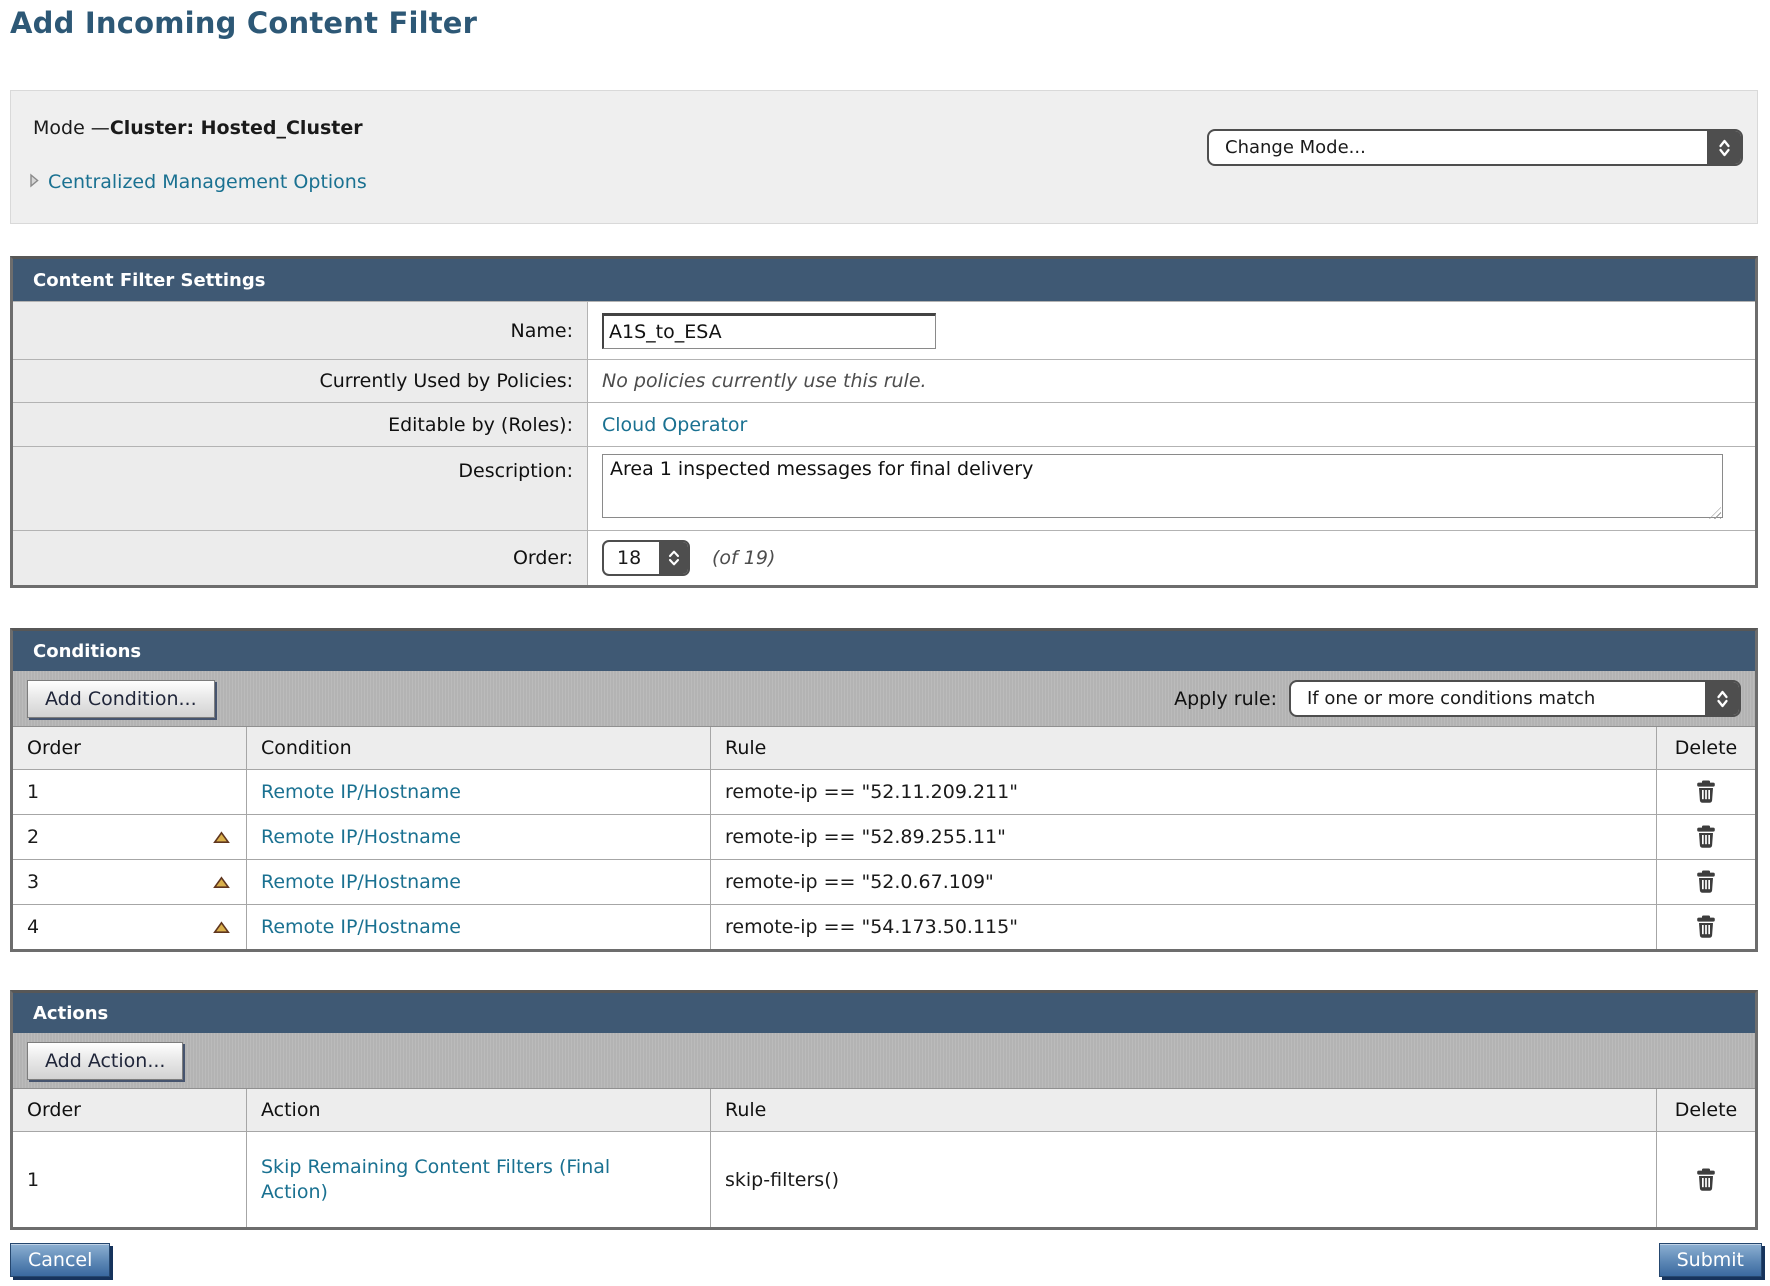 This screenshot has height=1286, width=1770. Describe the element at coordinates (1710, 1260) in the screenshot. I see `submit-button: Submit` at that location.